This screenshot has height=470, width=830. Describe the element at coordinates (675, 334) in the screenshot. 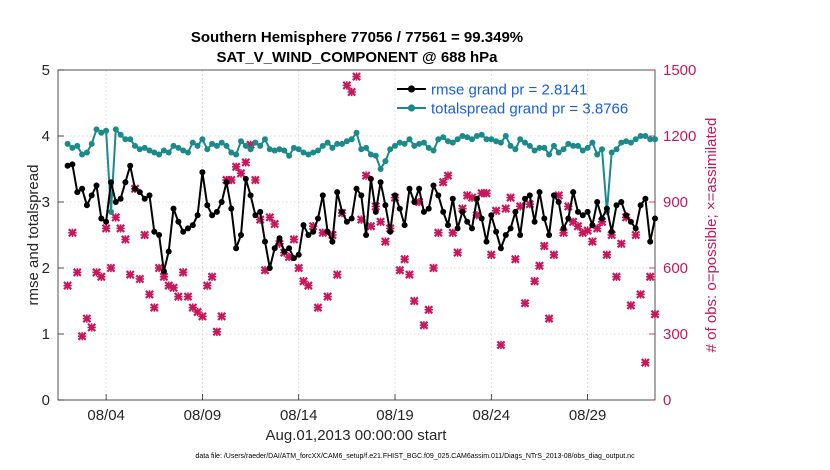

I see `right-tick-label: 300` at that location.